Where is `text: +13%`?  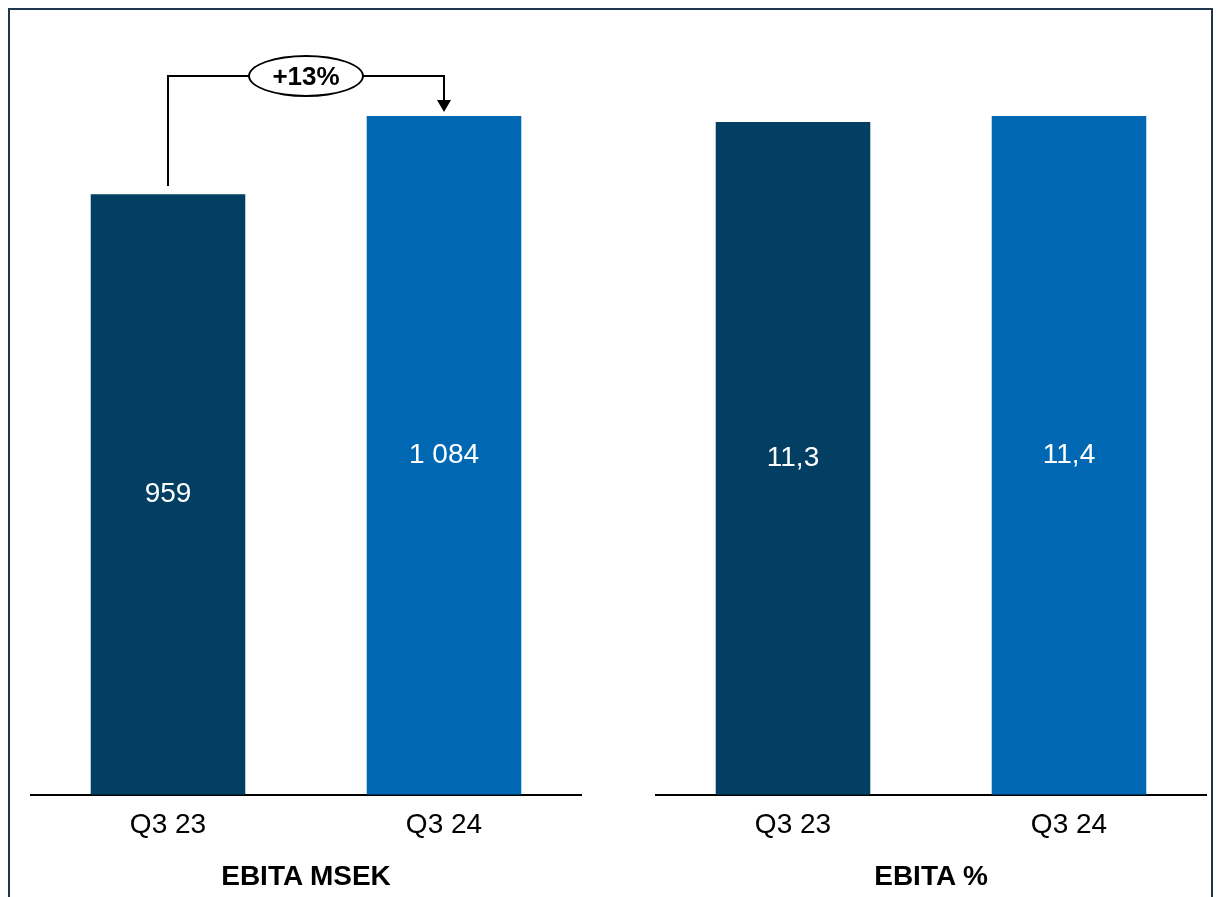 text: +13% is located at coordinates (306, 76).